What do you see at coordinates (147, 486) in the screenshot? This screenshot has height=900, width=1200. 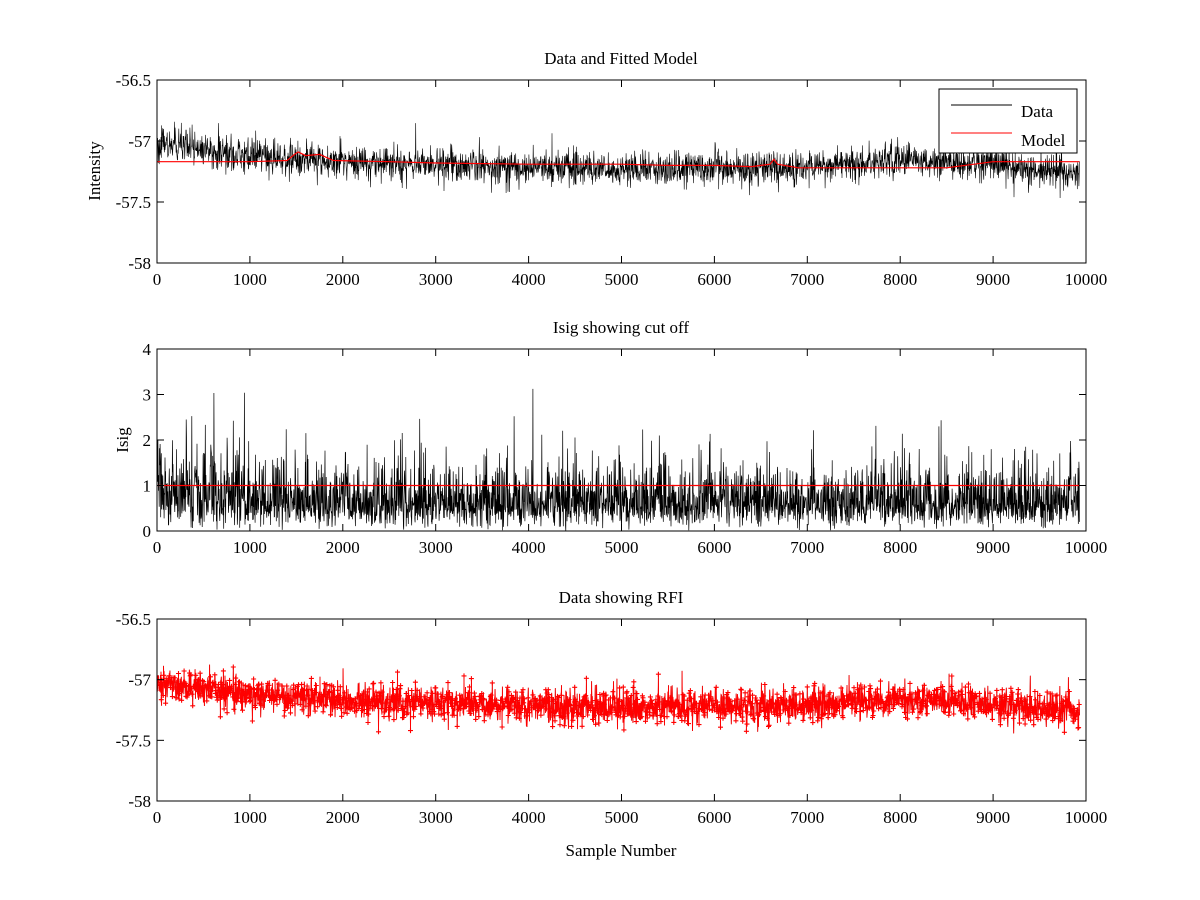 I see `y-tick-label: 1` at bounding box center [147, 486].